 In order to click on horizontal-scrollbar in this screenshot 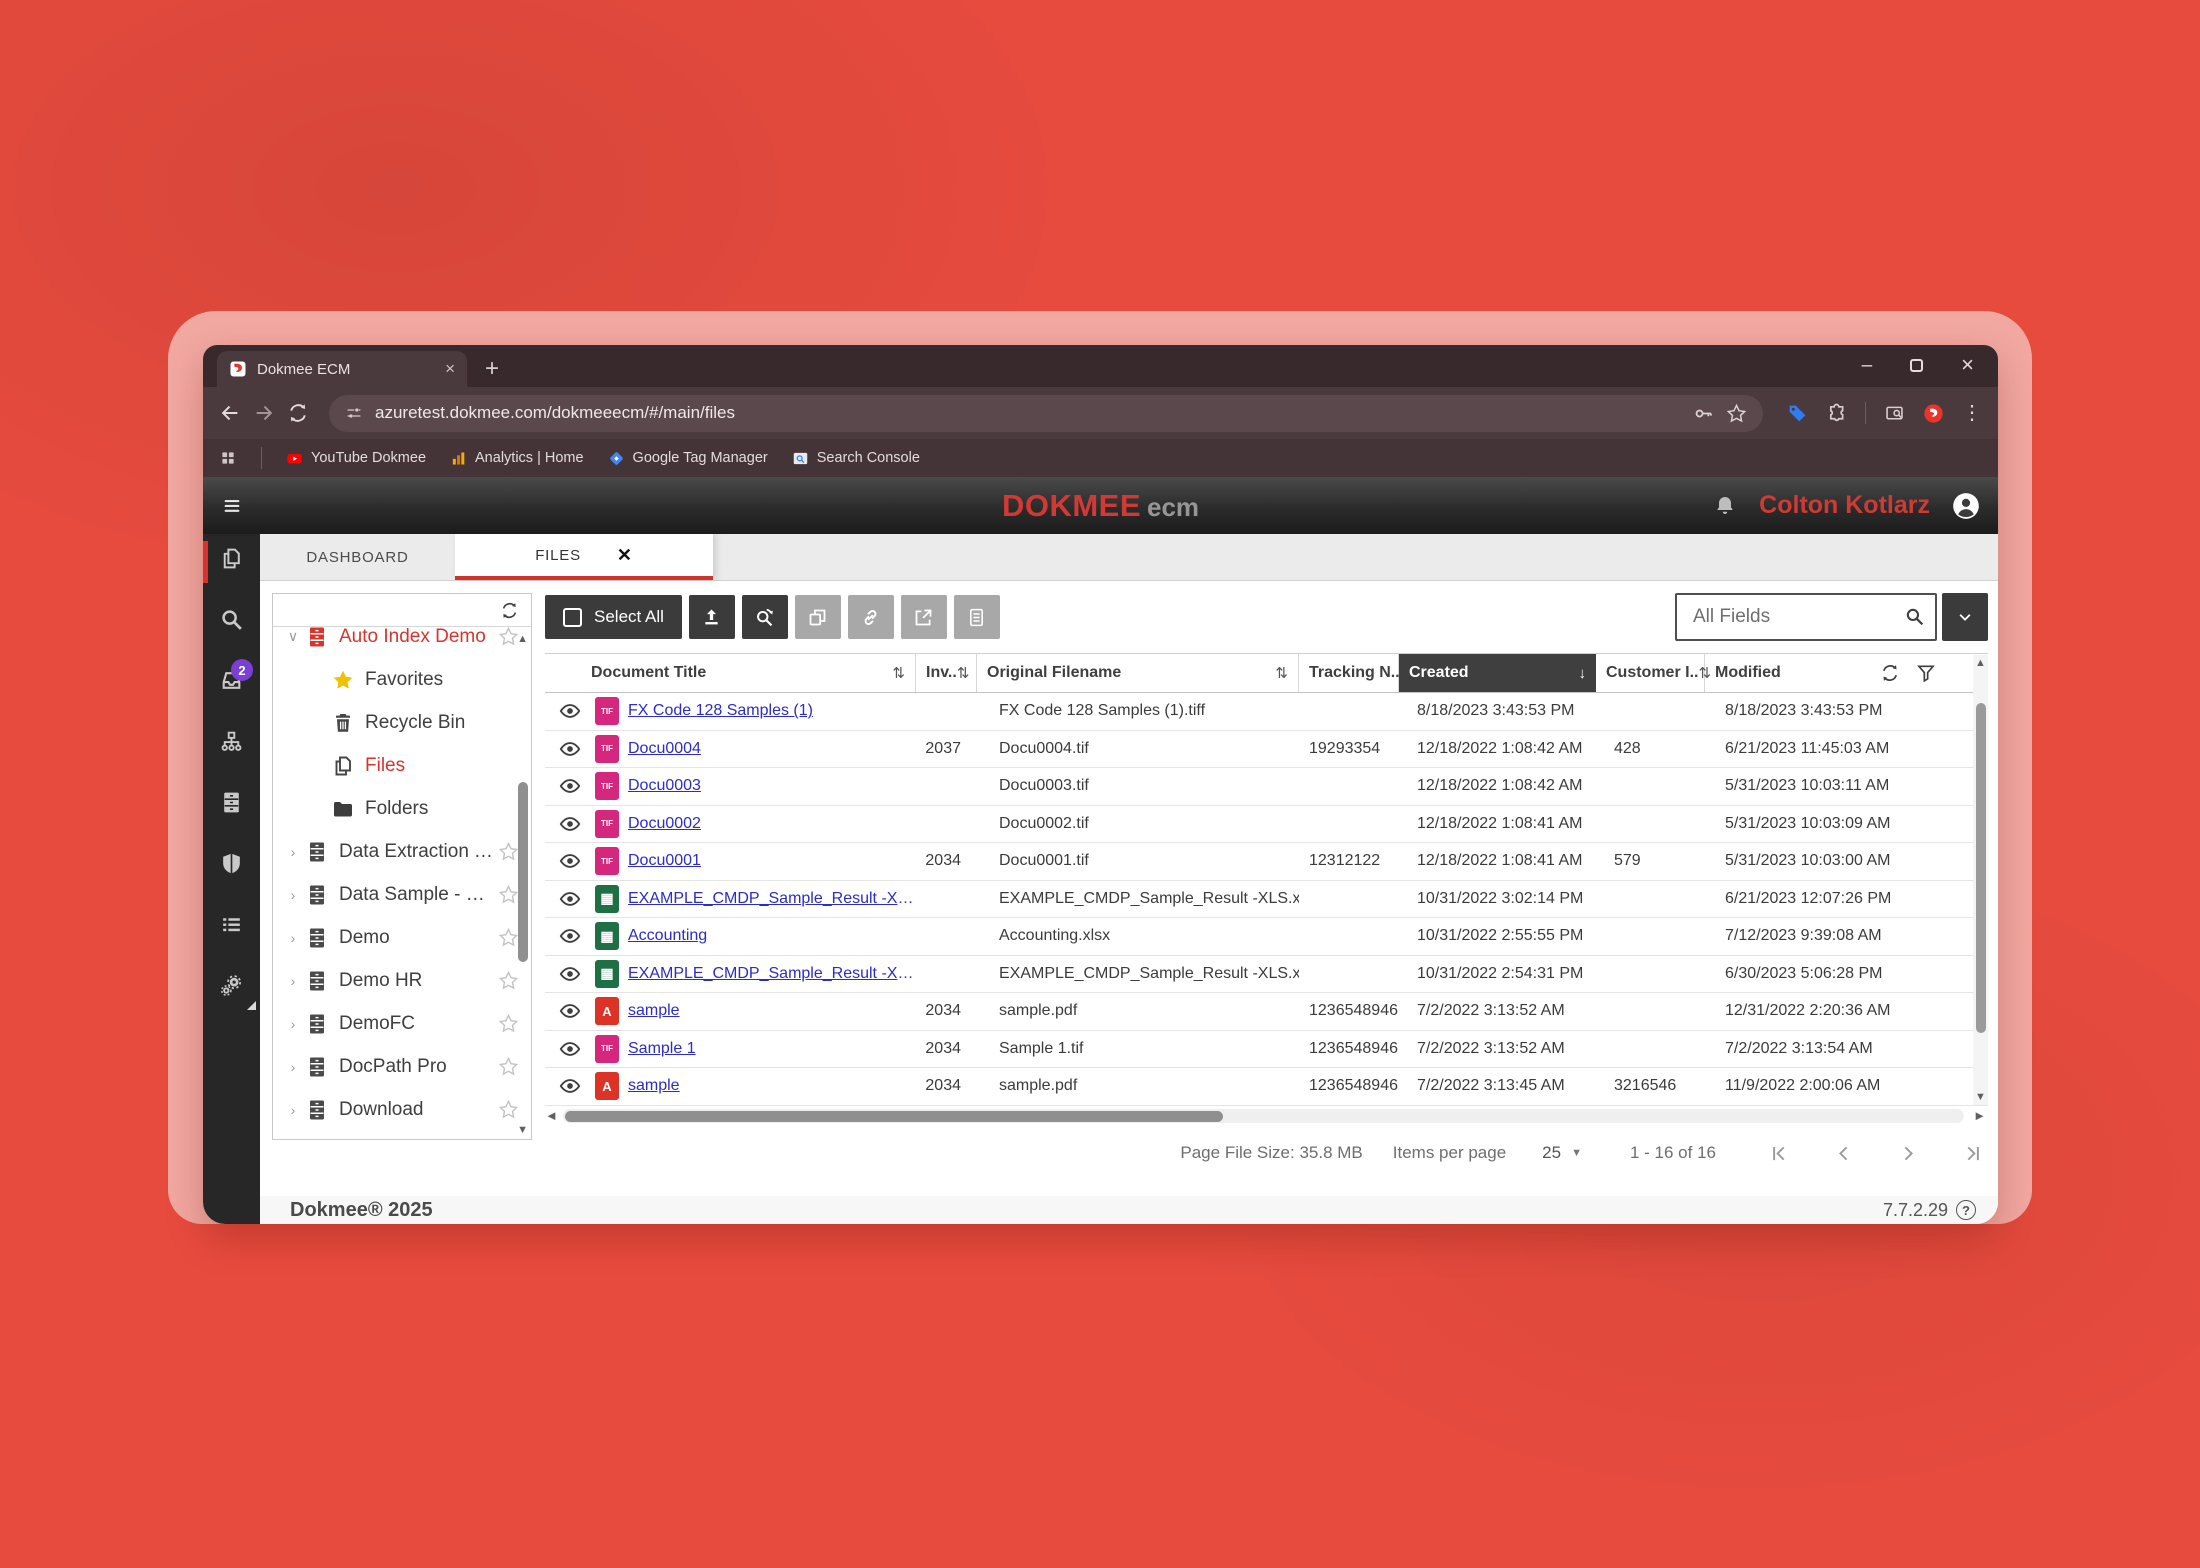, I will do `click(1263, 1116)`.